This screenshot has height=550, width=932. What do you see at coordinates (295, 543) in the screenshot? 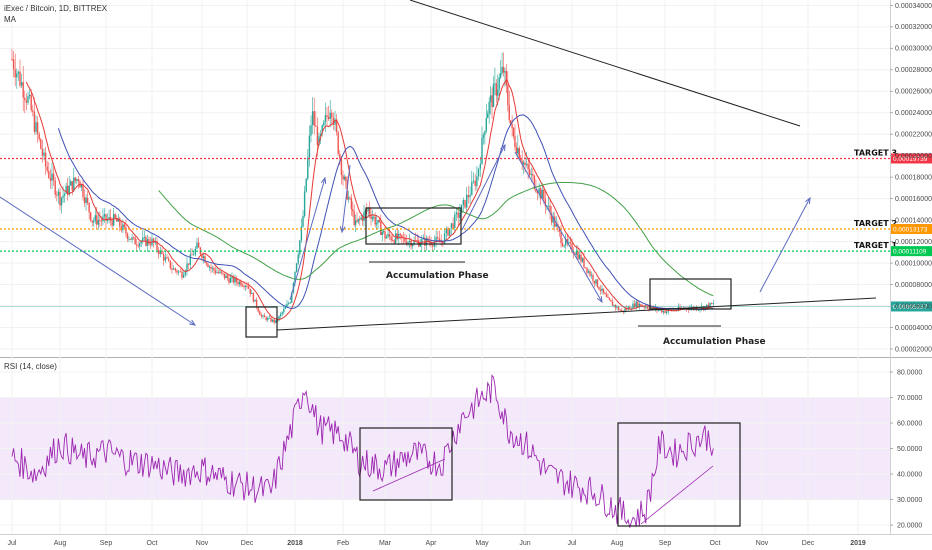
I see `time-tick-label: 2018` at bounding box center [295, 543].